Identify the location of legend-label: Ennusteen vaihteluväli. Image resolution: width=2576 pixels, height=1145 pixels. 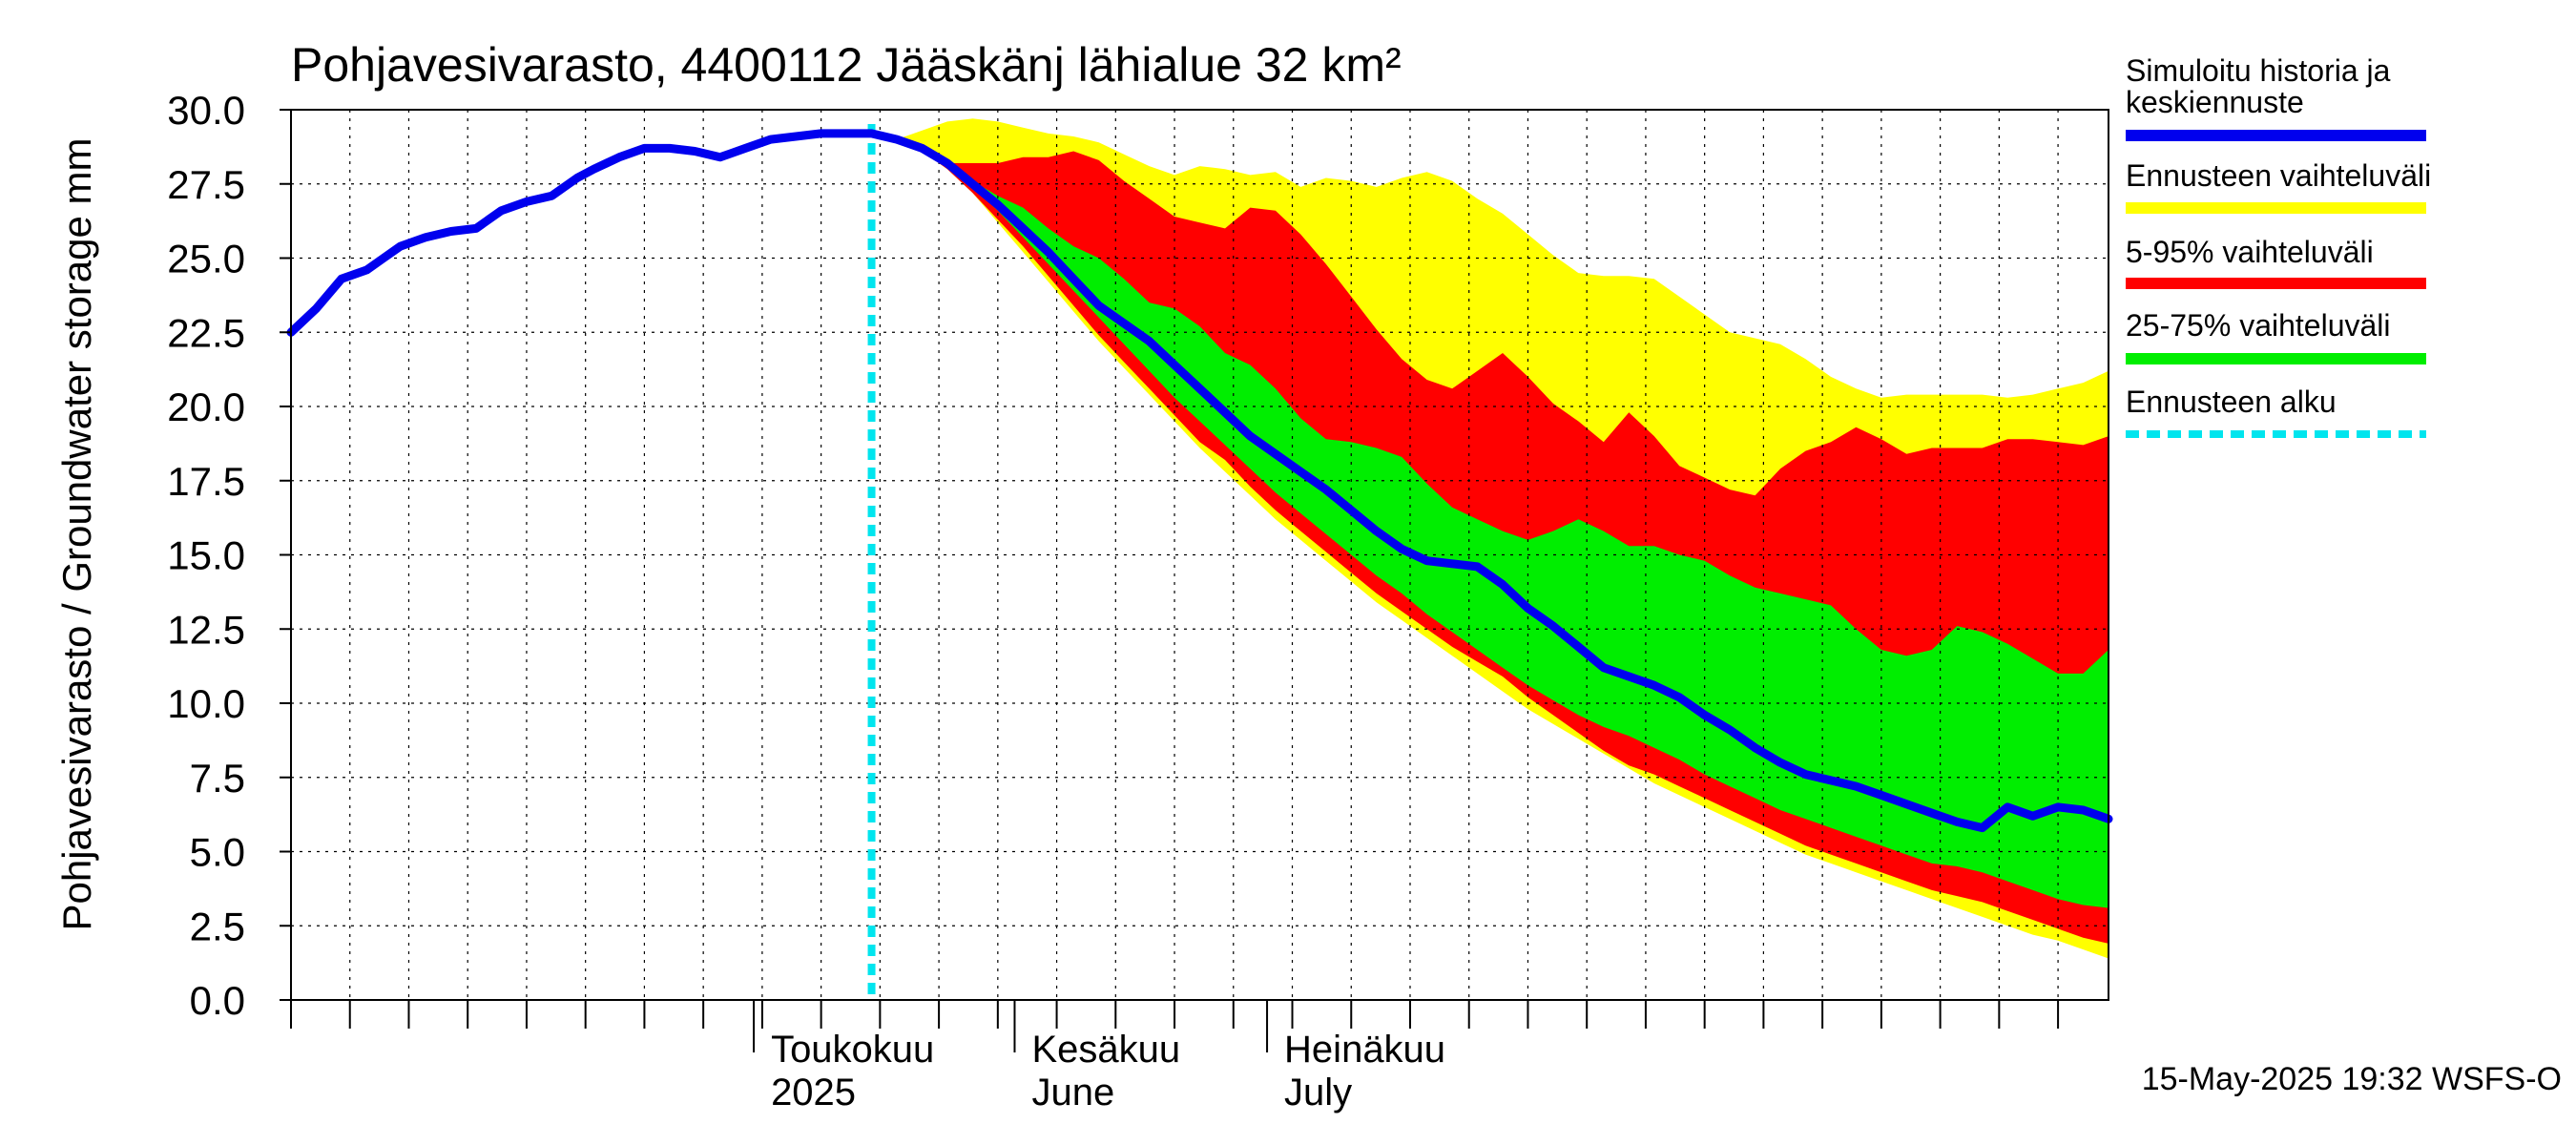
(2278, 175).